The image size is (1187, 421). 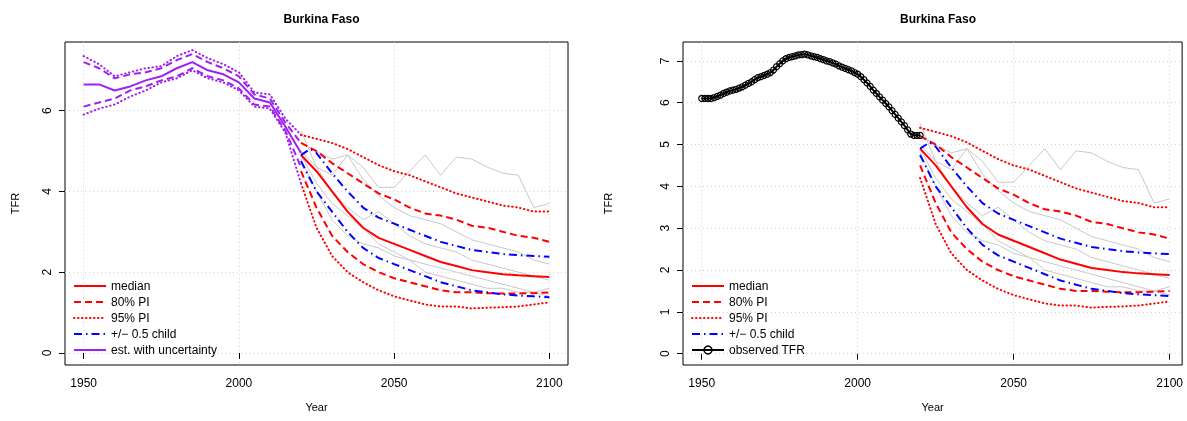 I want to click on legend-label: est. with uncertainty, so click(x=164, y=350).